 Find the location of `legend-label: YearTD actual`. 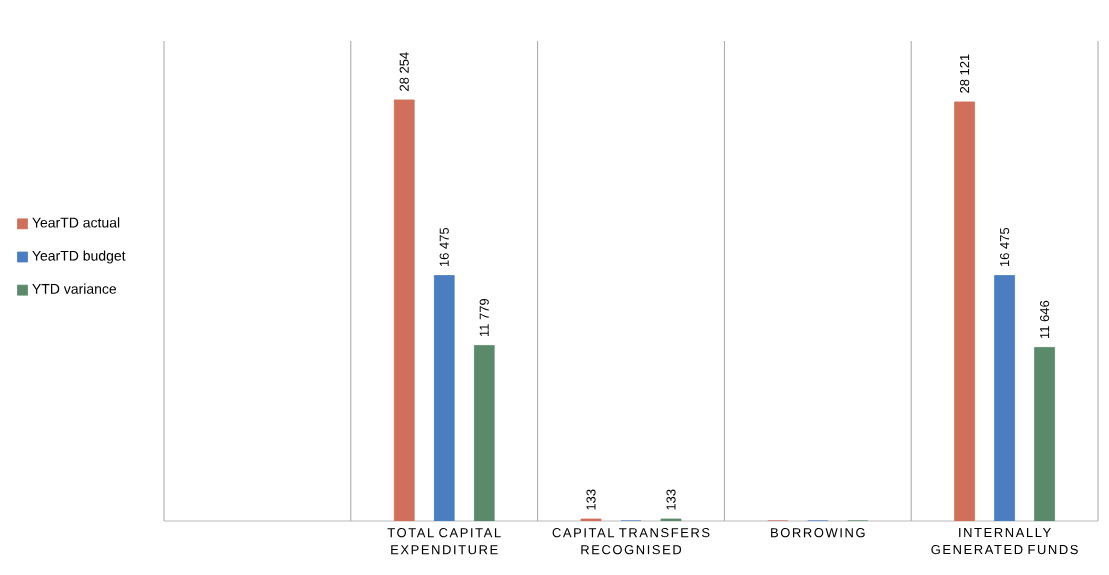

legend-label: YearTD actual is located at coordinates (76, 222).